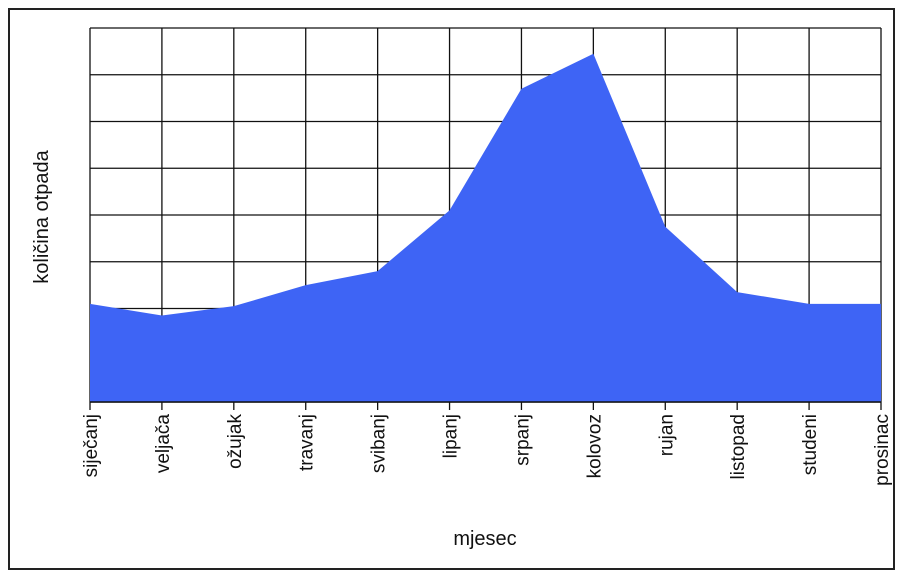 Image resolution: width=905 pixels, height=578 pixels. Describe the element at coordinates (91, 445) in the screenshot. I see `x-tick-label: siječanj` at that location.